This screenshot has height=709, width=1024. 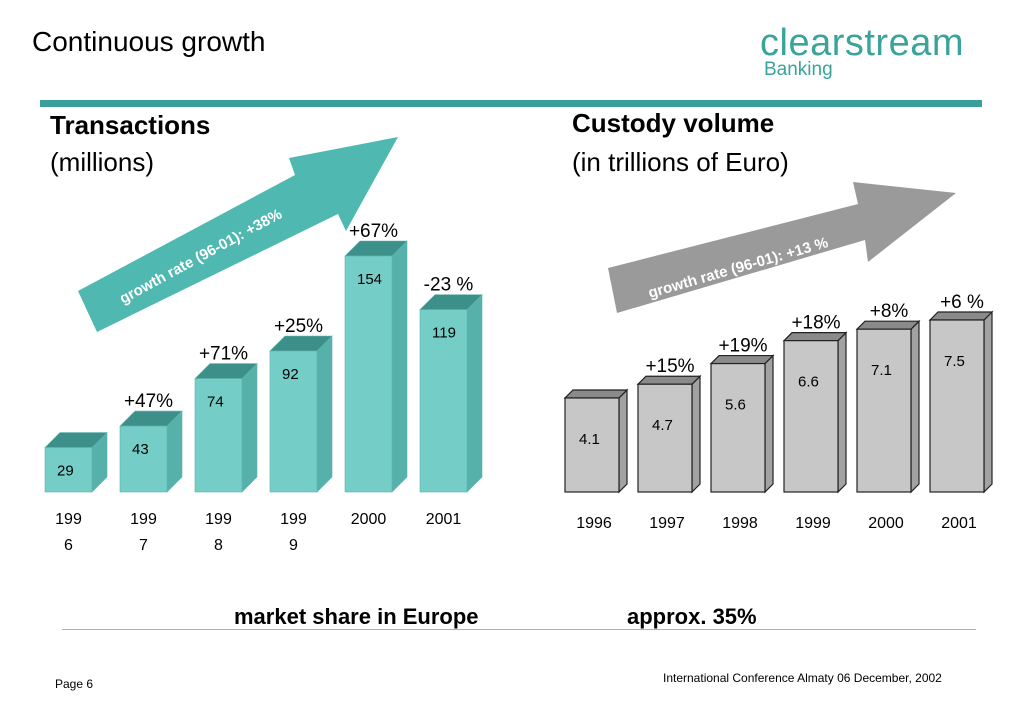 I want to click on custody-growth-arrow: growth rate (96-01): +13 %, so click(x=782, y=247).